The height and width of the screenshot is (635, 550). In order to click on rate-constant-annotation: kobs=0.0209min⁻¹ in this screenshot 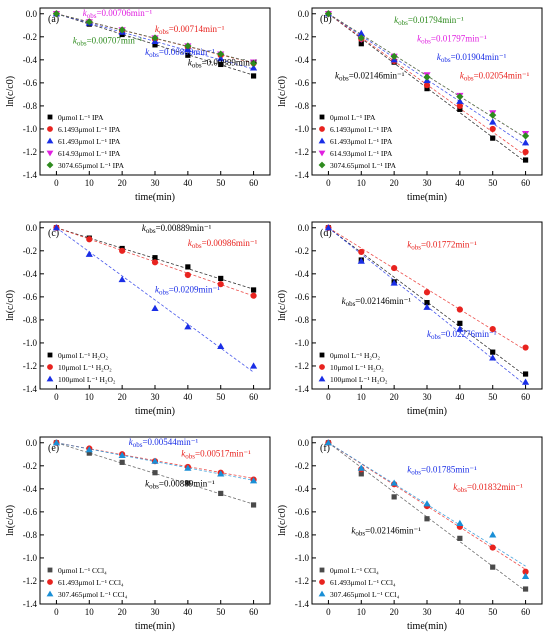, I will do `click(187, 290)`.